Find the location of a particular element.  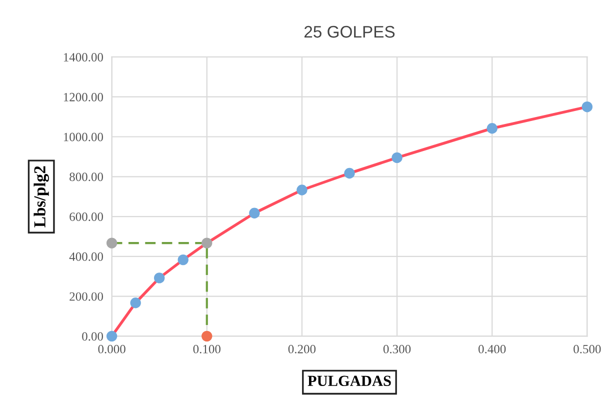

y-tick-label: 400.00 is located at coordinates (86, 256).